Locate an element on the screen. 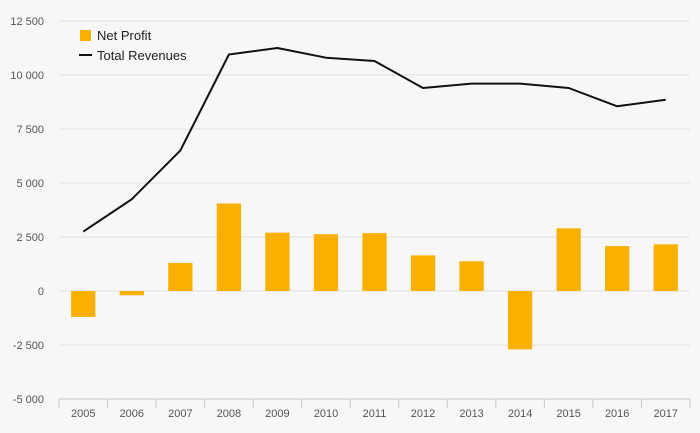 The width and height of the screenshot is (700, 433). y-tick-label: 10 000 is located at coordinates (27, 76).